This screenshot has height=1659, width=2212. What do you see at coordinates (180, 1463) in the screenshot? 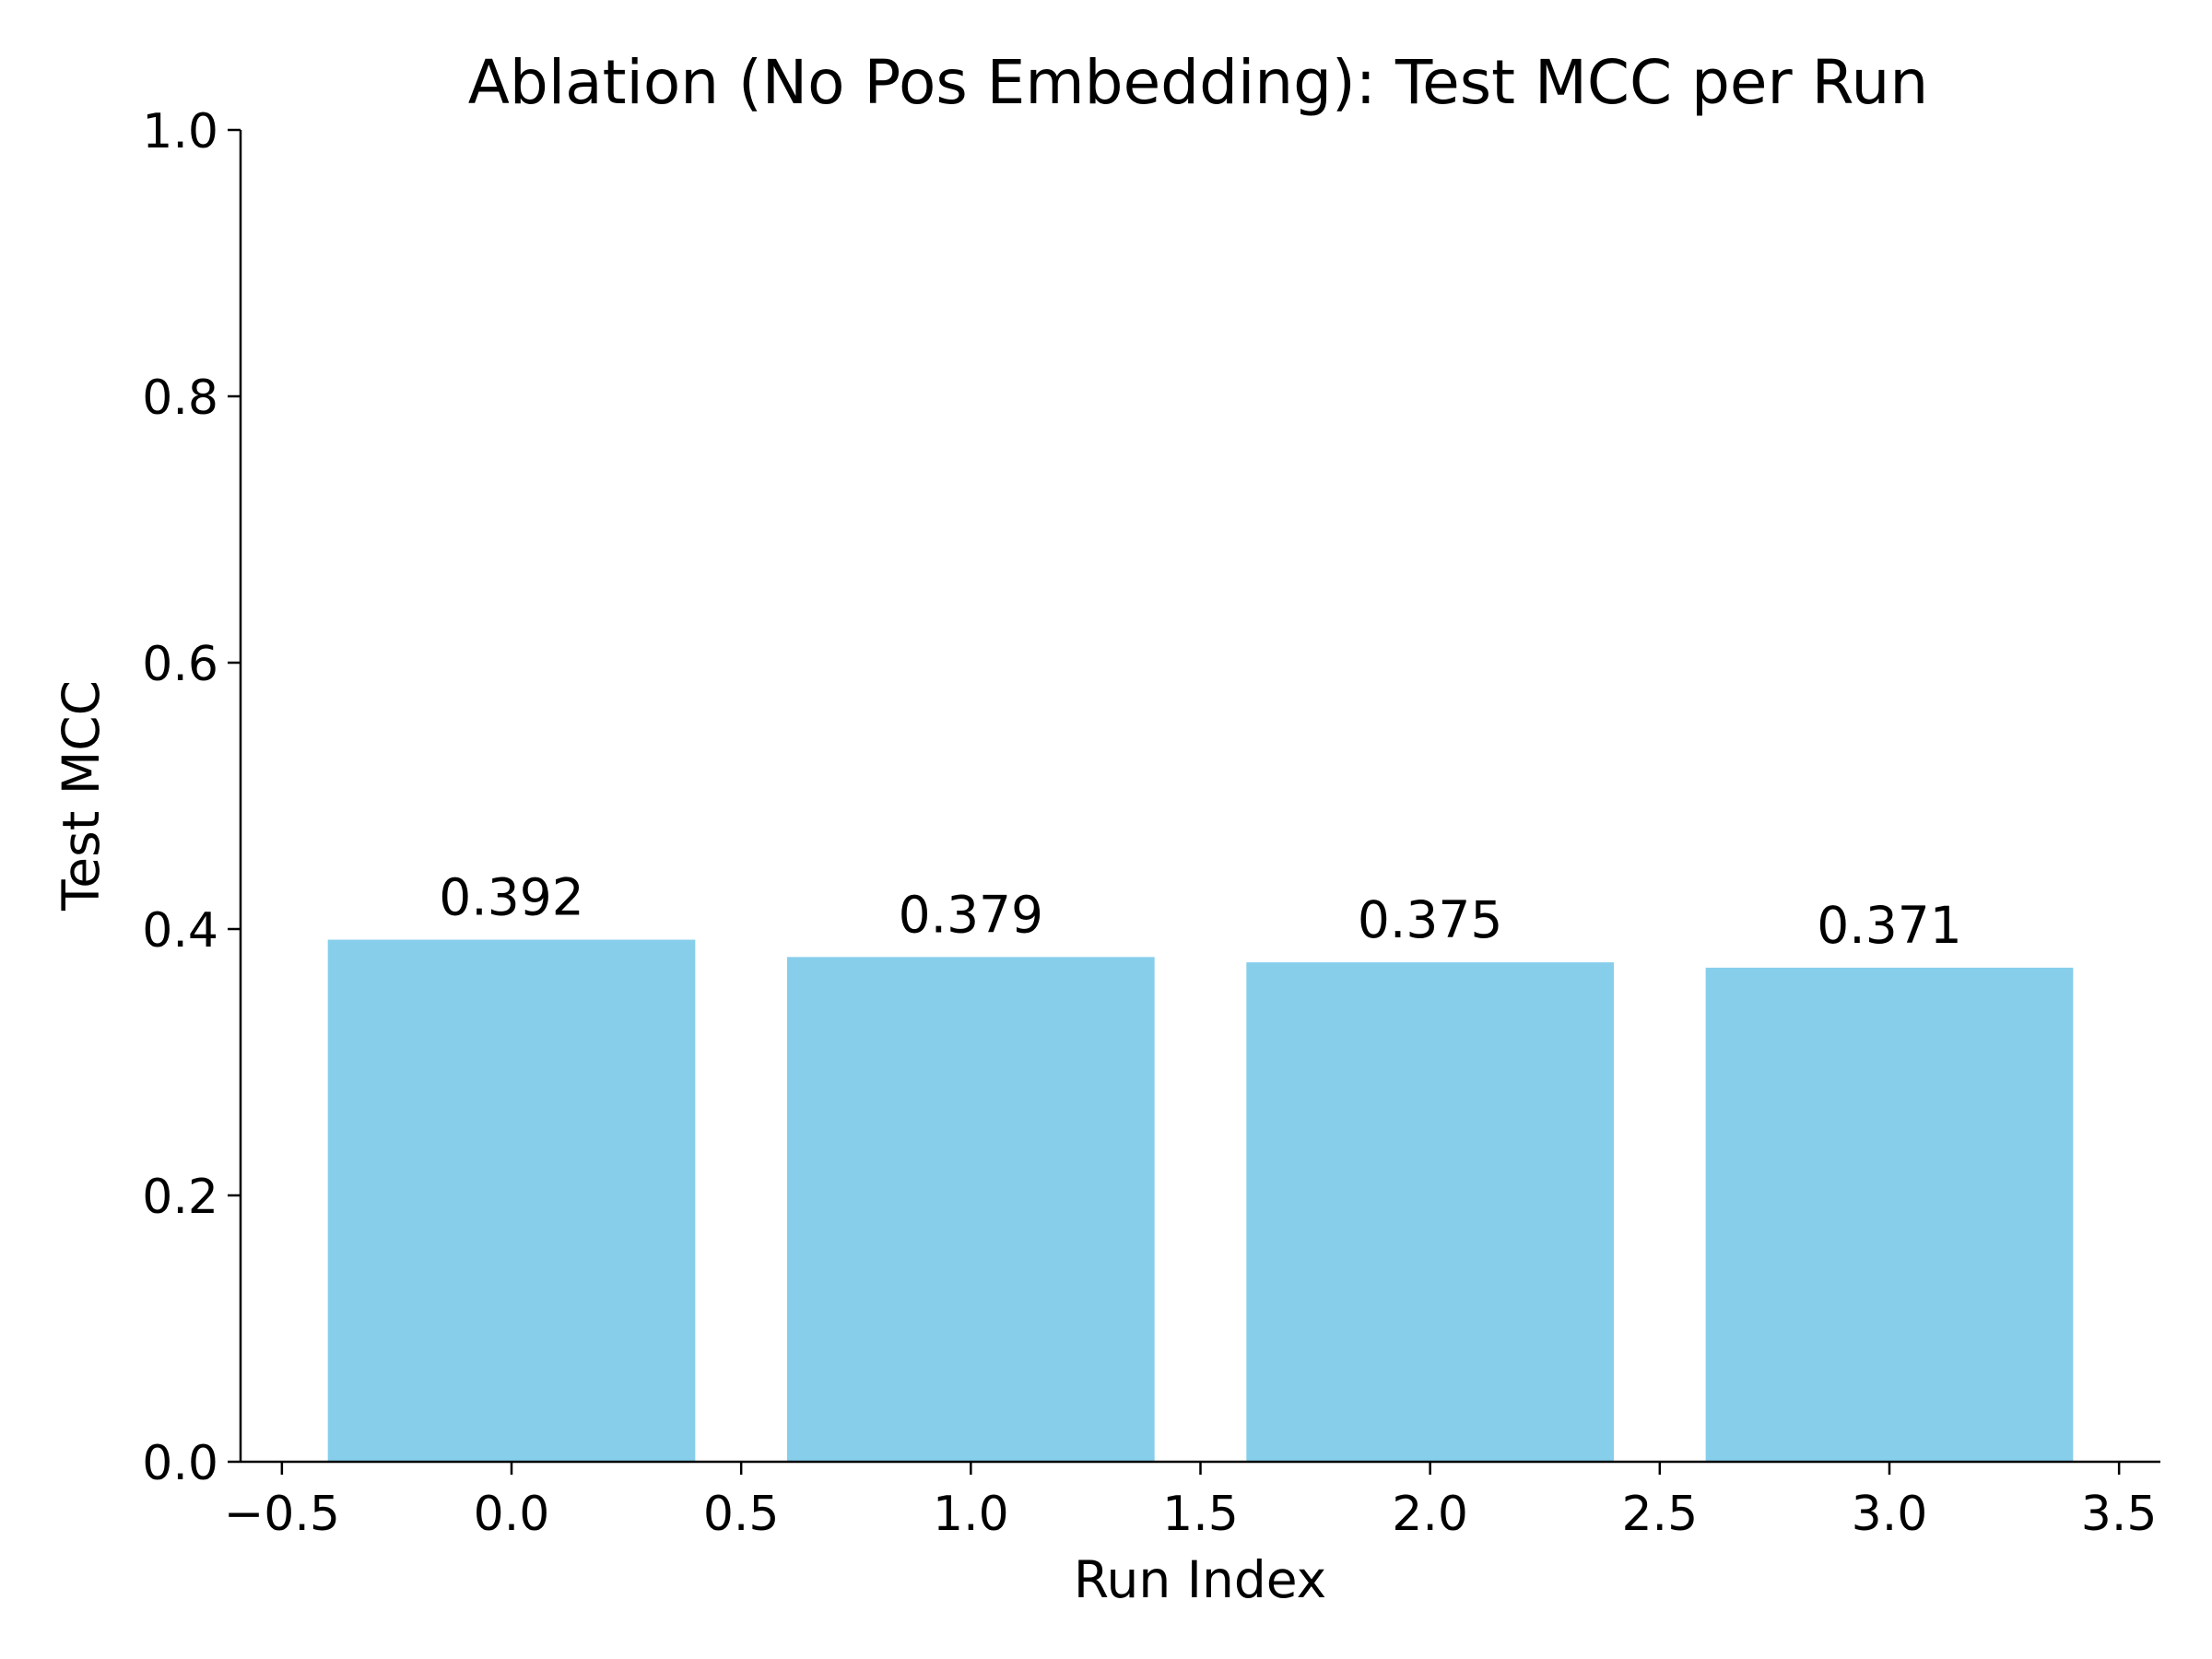
I see `y-tick-label: 0.0` at bounding box center [180, 1463].